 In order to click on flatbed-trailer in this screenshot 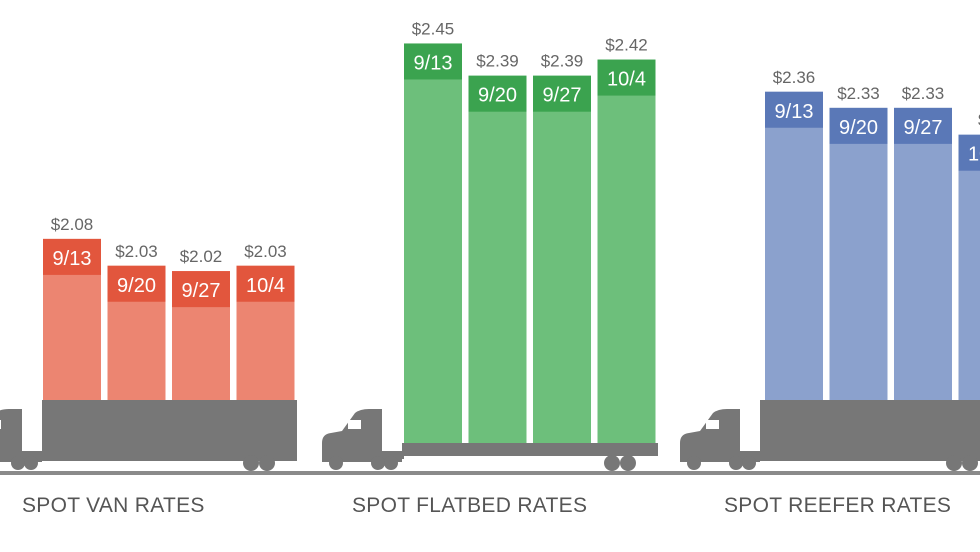, I will do `click(530, 449)`.